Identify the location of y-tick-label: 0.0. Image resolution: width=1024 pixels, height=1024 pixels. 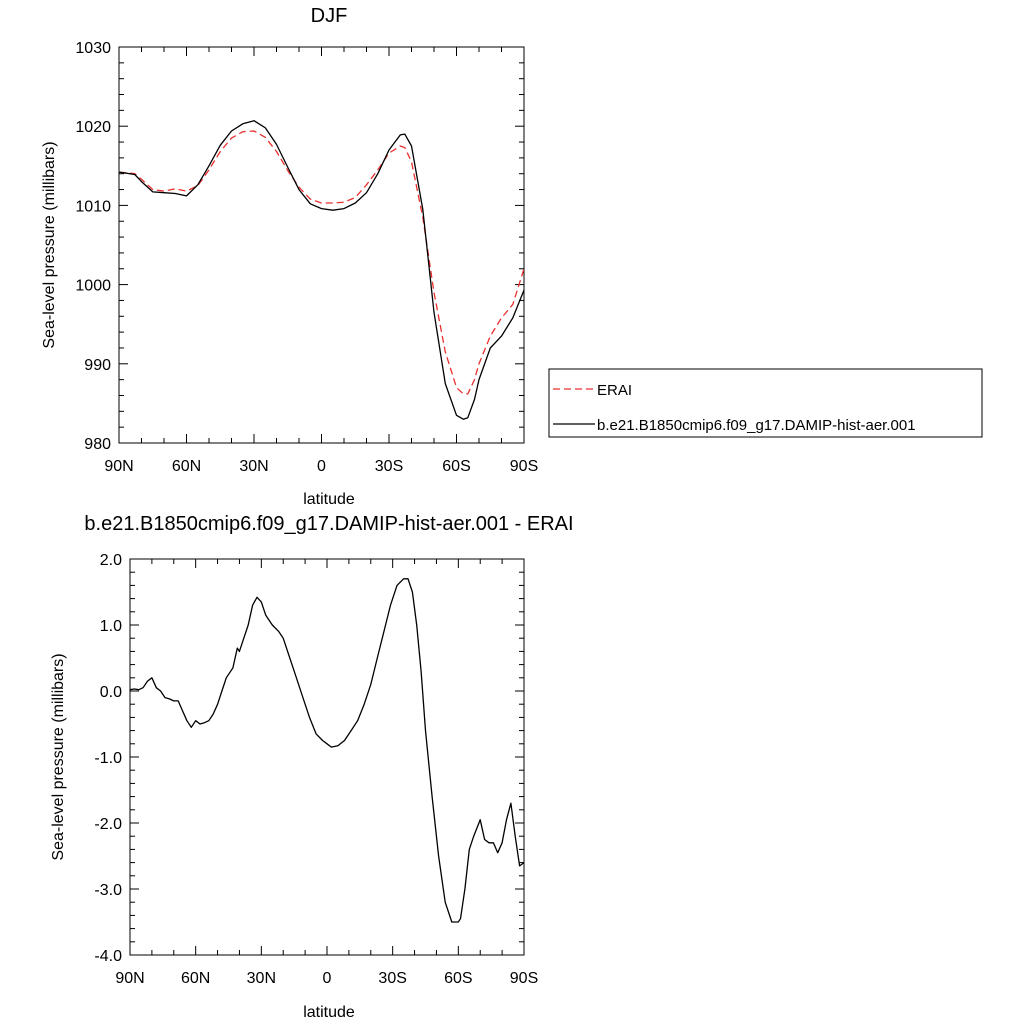
(111, 692).